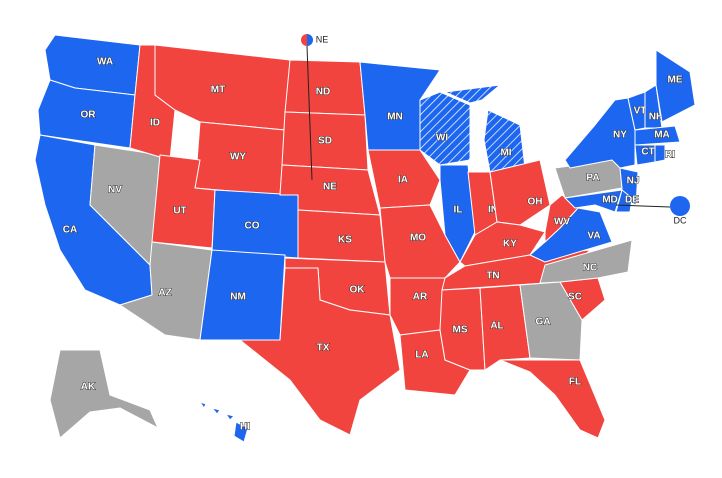 The width and height of the screenshot is (722, 478). What do you see at coordinates (179, 211) in the screenshot?
I see `state-label: UT` at bounding box center [179, 211].